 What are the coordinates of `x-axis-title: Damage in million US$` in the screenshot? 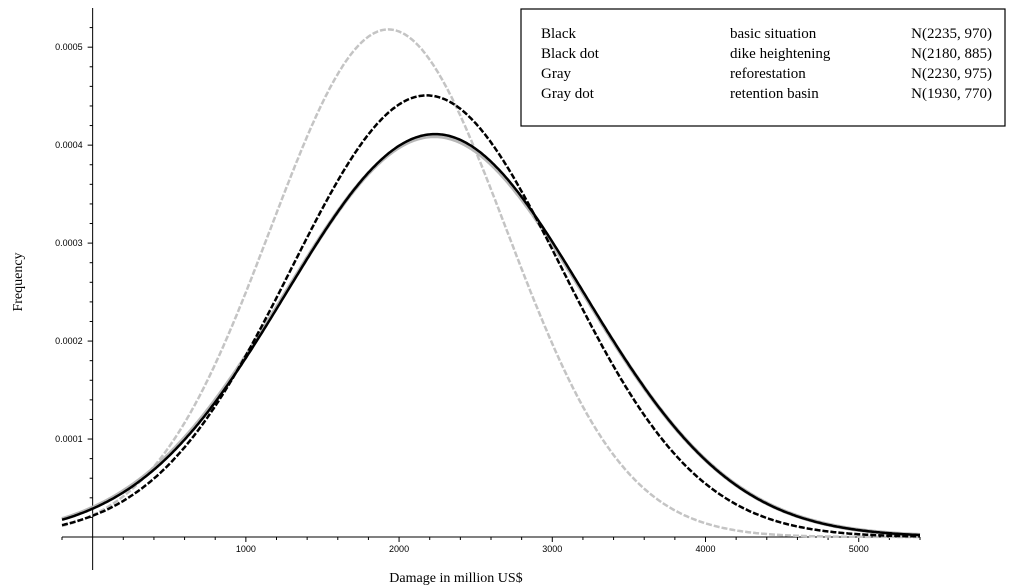 It's located at (455, 578).